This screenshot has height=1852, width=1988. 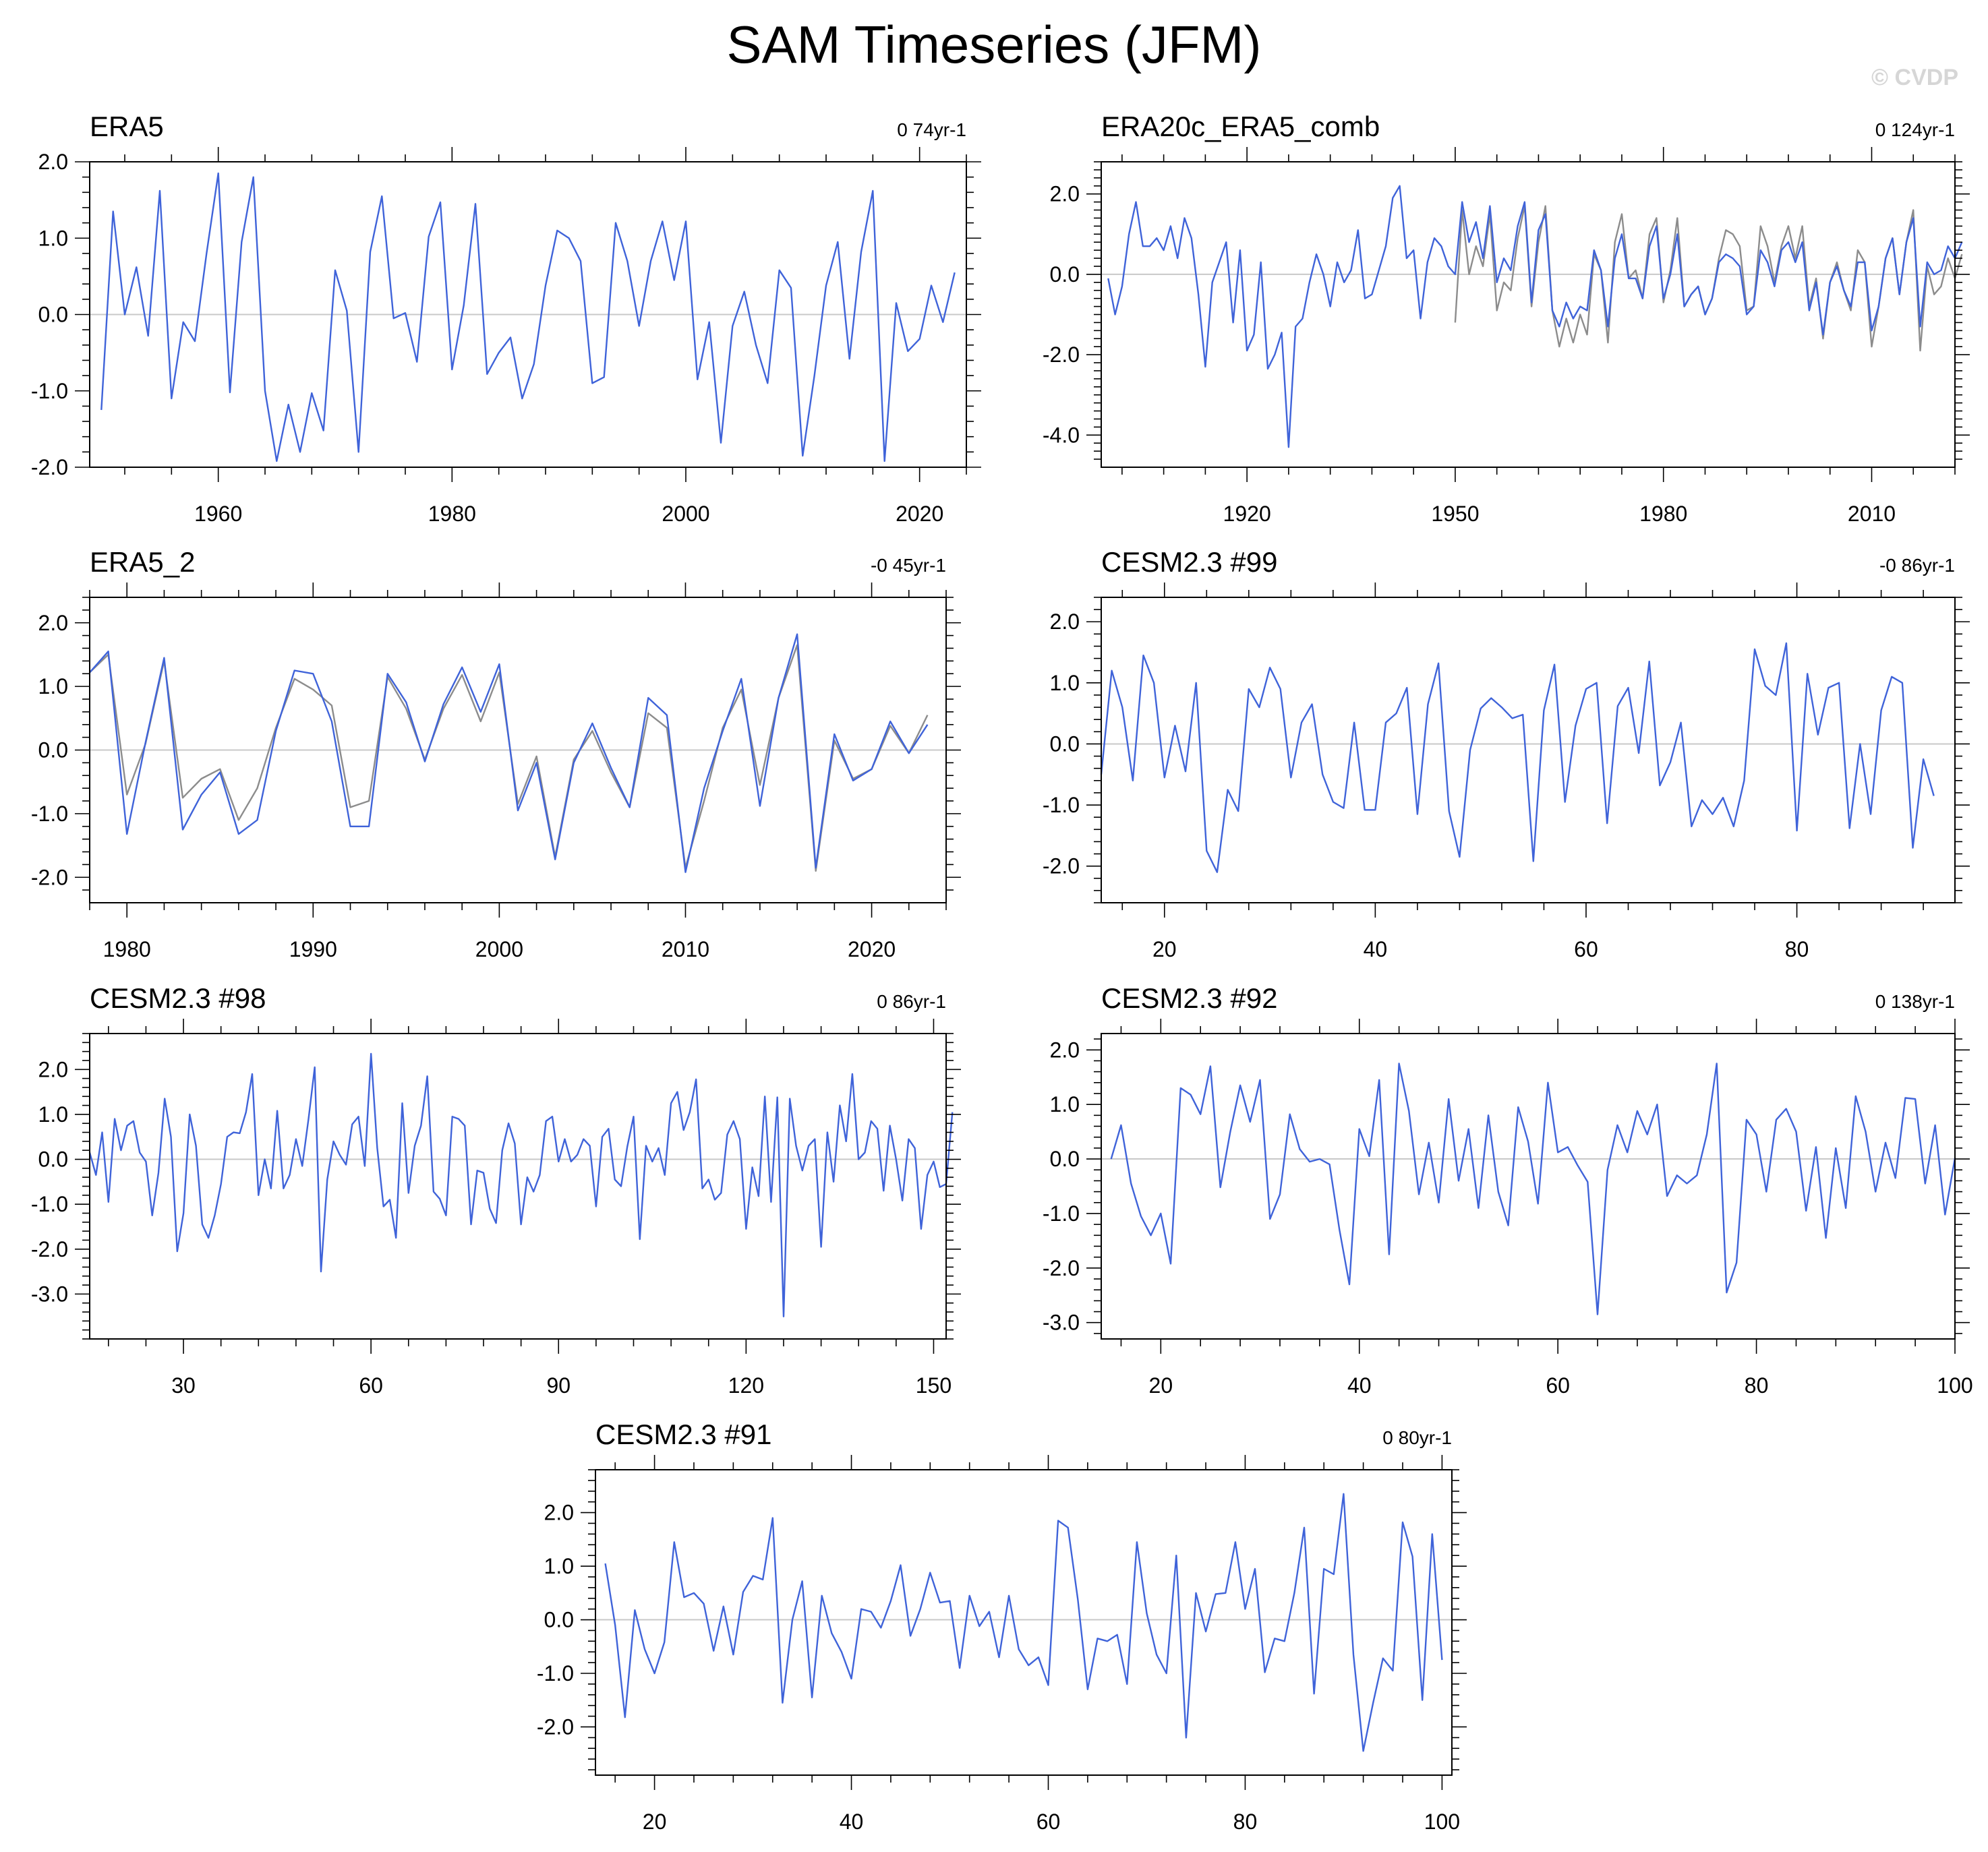 What do you see at coordinates (1240, 127) in the screenshot?
I see `panel-title: ERA20c_ERA5_comb` at bounding box center [1240, 127].